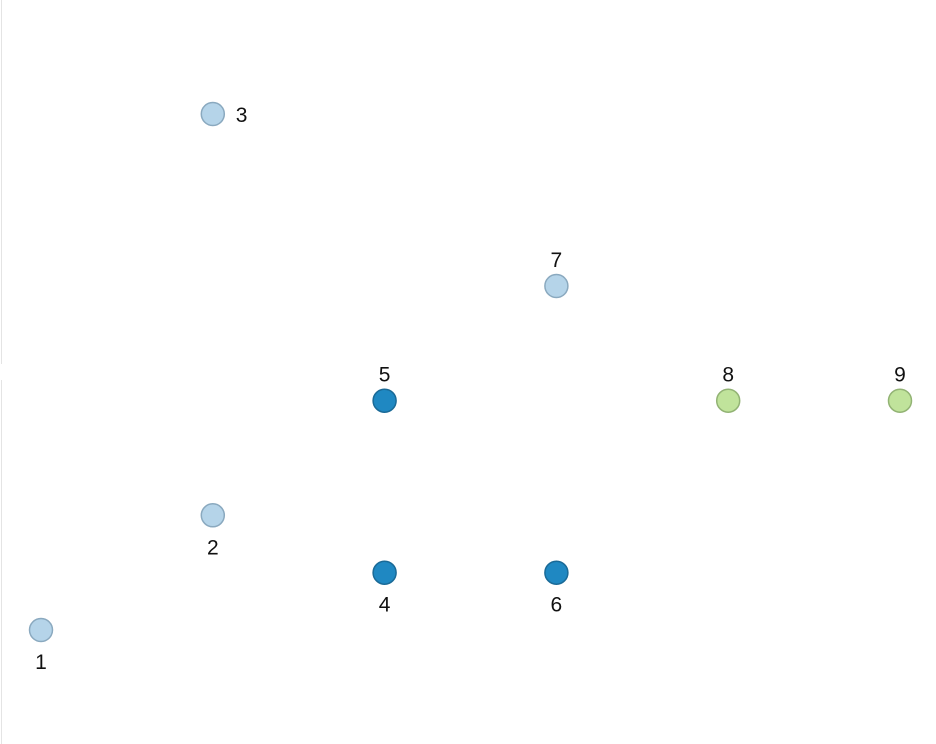 This screenshot has width=936, height=744. I want to click on point-label-5: 5, so click(385, 375).